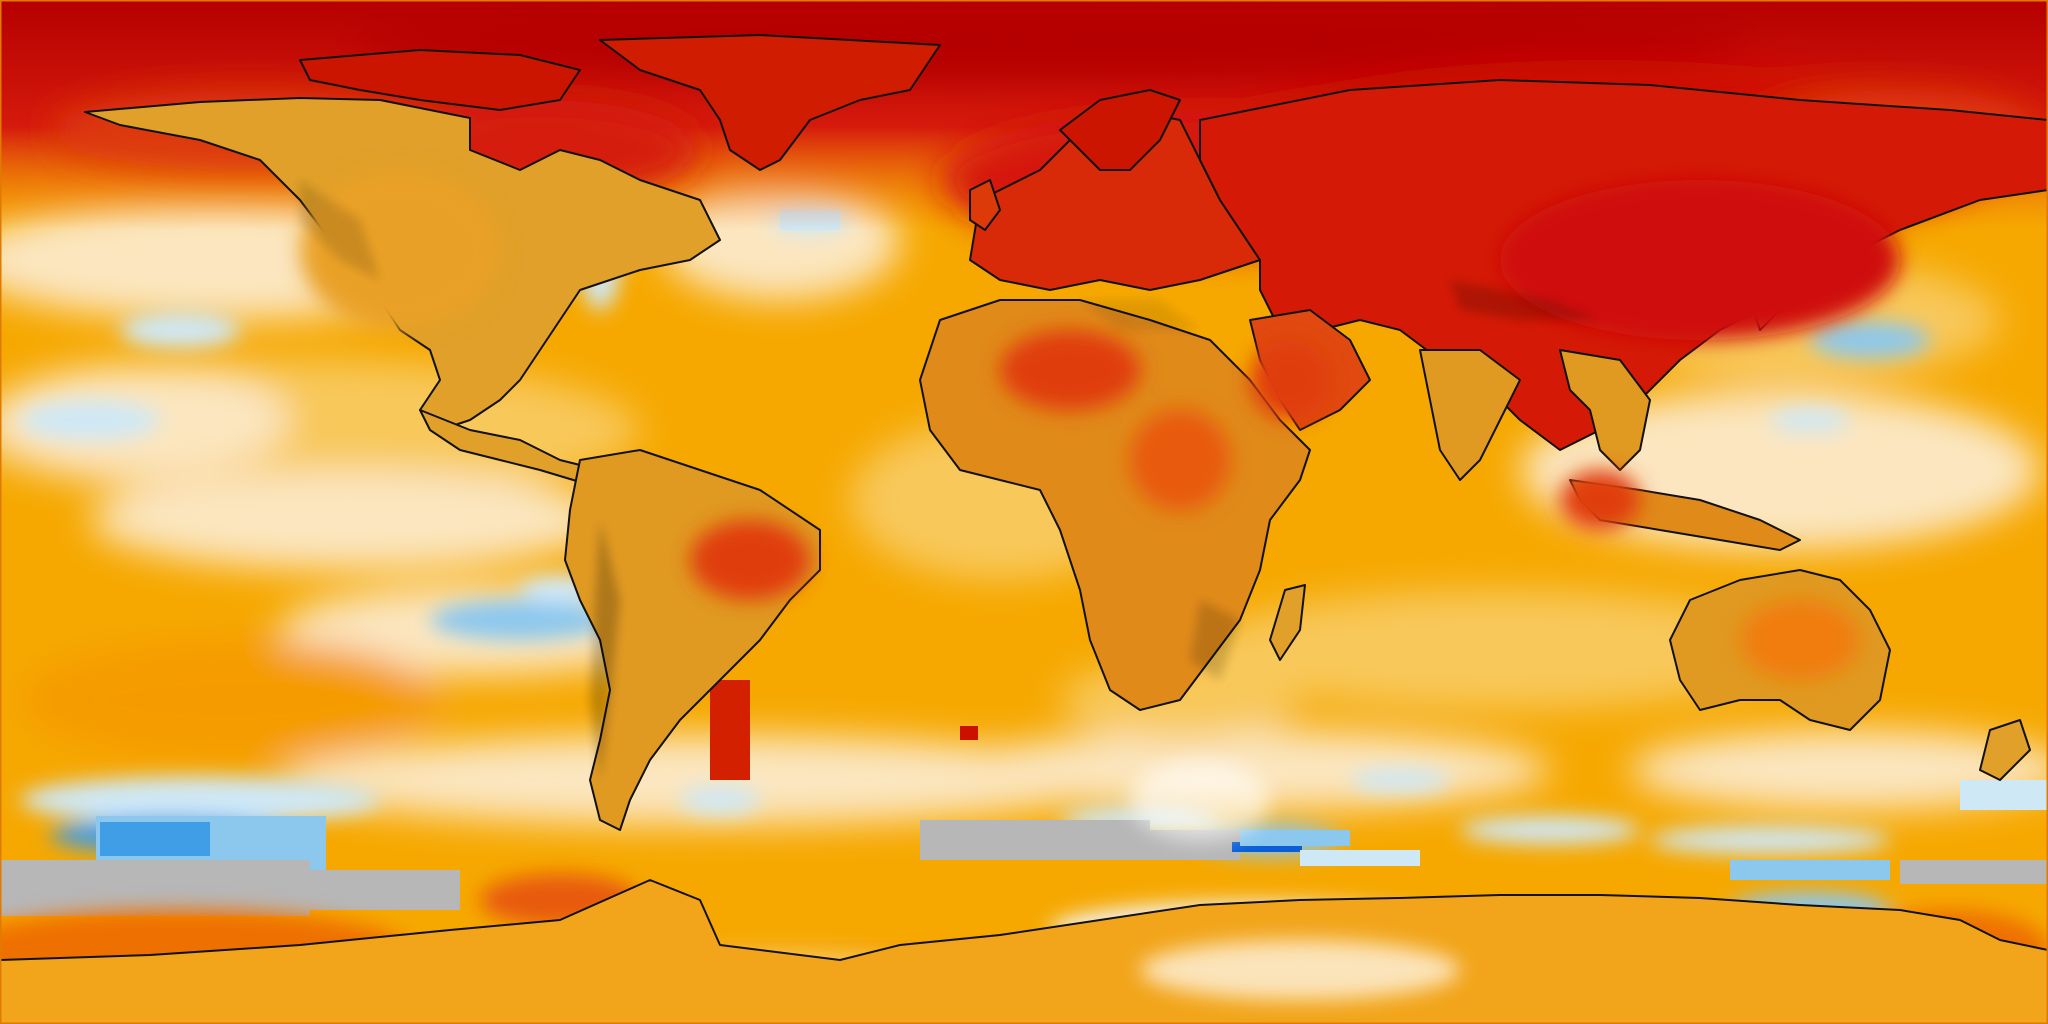 The image size is (2048, 1024). I want to click on arctic-islands, so click(440, 80).